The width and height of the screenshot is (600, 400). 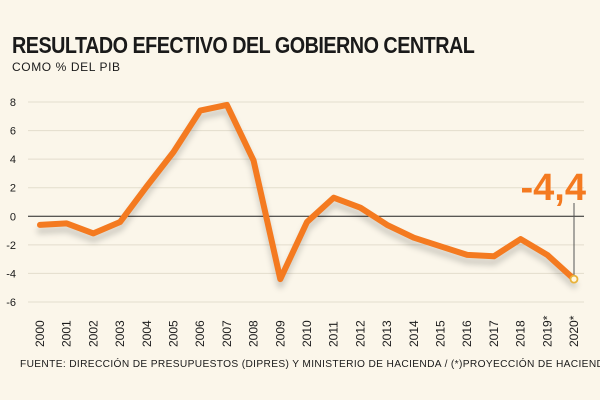 What do you see at coordinates (574, 331) in the screenshot?
I see `x-tick-label: 2020*` at bounding box center [574, 331].